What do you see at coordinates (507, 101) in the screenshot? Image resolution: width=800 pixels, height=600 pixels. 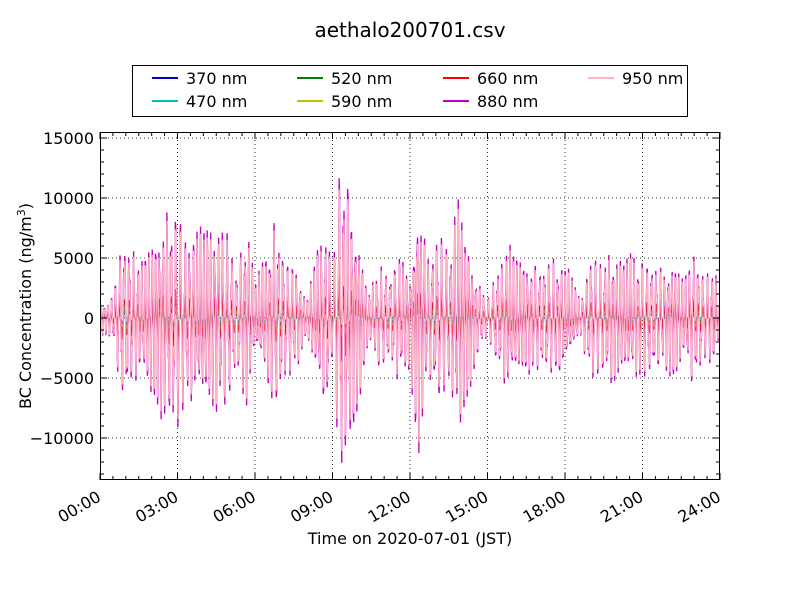 I see `legend-label: 880 nm` at bounding box center [507, 101].